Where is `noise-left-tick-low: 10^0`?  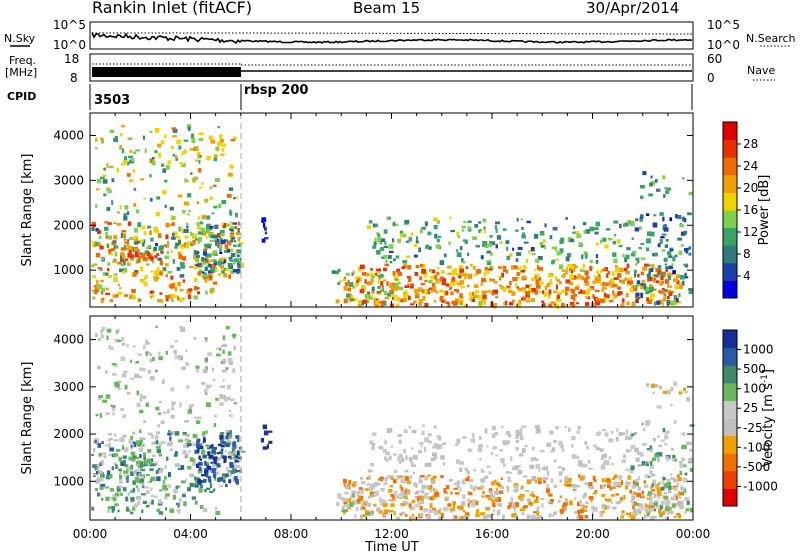
noise-left-tick-low: 10^0 is located at coordinates (69, 45).